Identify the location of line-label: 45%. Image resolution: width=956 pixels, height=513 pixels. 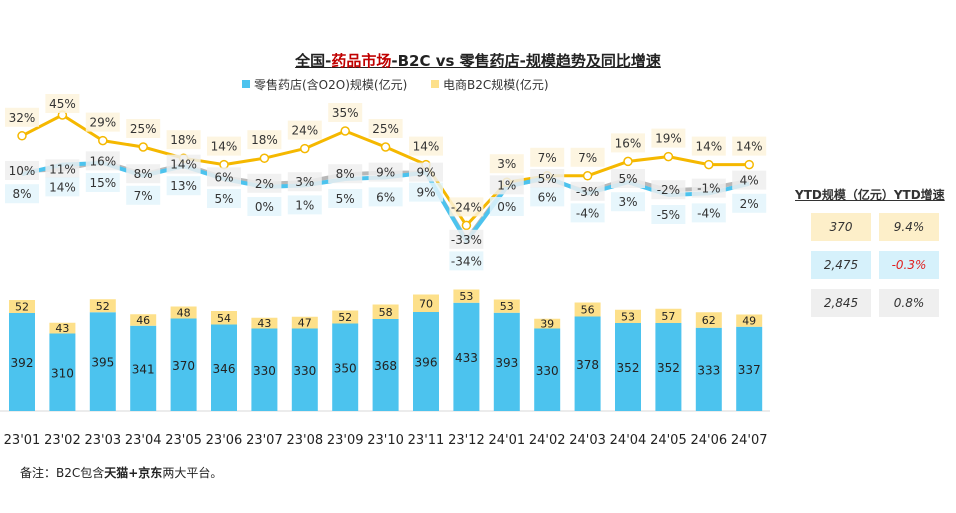
(62, 104).